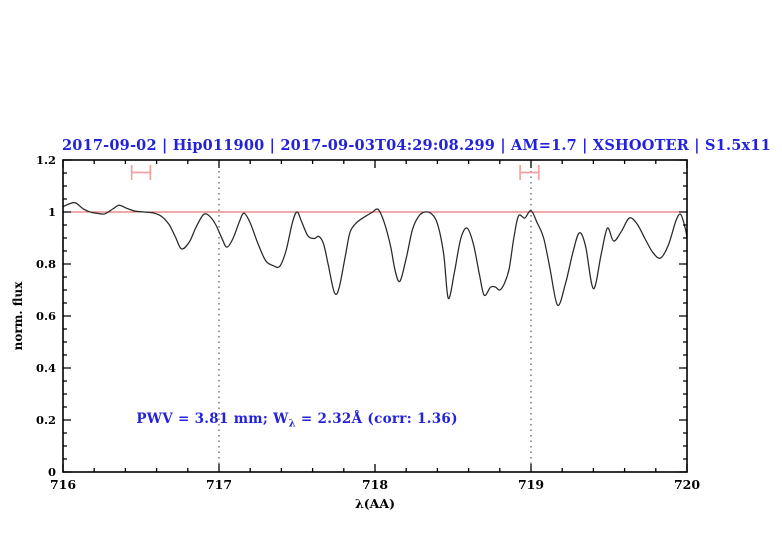 The image size is (782, 542). What do you see at coordinates (212, 419) in the screenshot?
I see `pwv-annotation-prefix: PWV = 3.81 mm; W` at bounding box center [212, 419].